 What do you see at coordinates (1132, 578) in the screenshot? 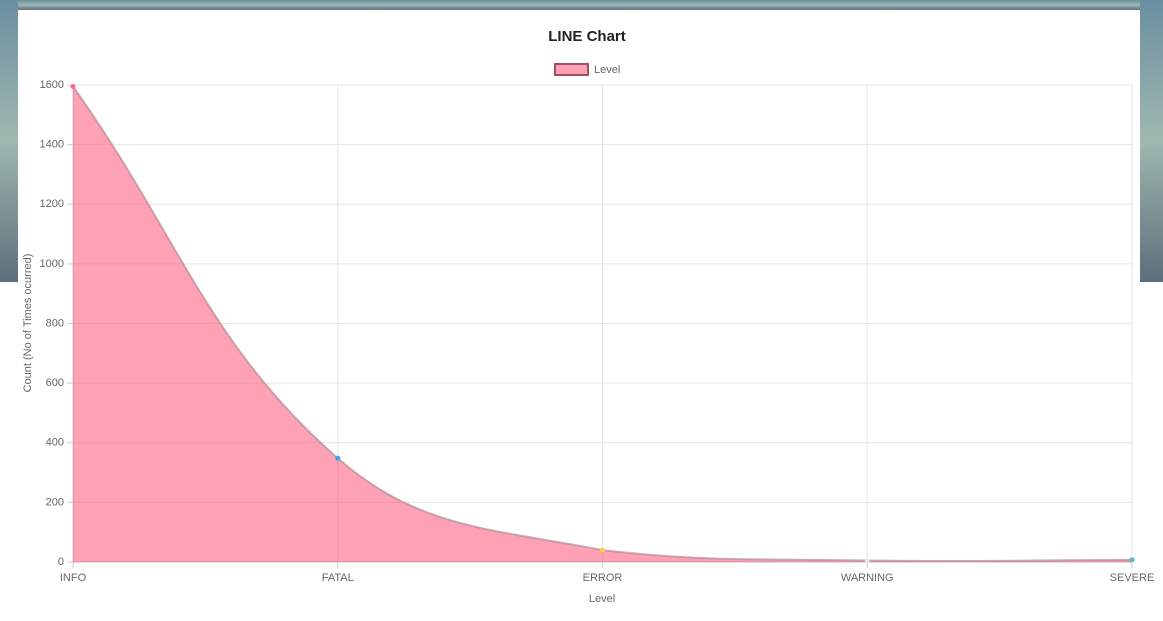
I see `x-tick-label: SEVERE` at bounding box center [1132, 578].